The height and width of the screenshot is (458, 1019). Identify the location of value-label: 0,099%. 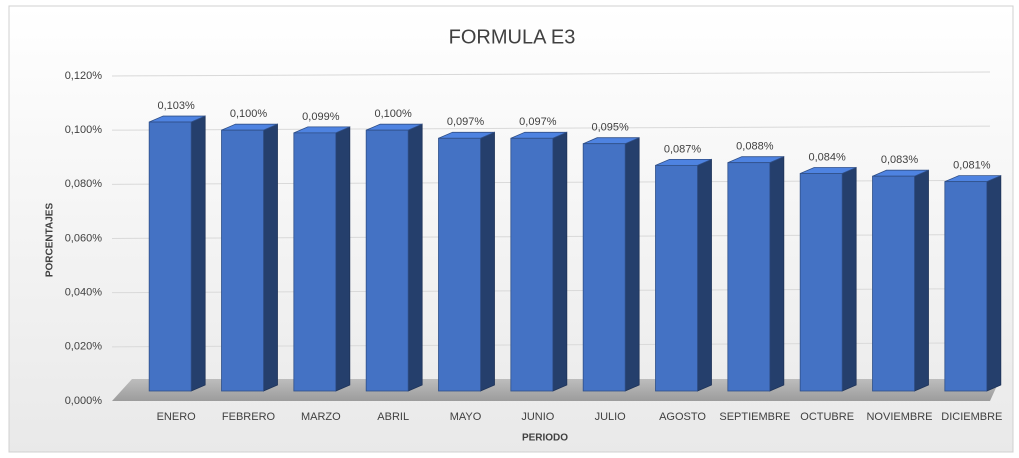
(321, 117).